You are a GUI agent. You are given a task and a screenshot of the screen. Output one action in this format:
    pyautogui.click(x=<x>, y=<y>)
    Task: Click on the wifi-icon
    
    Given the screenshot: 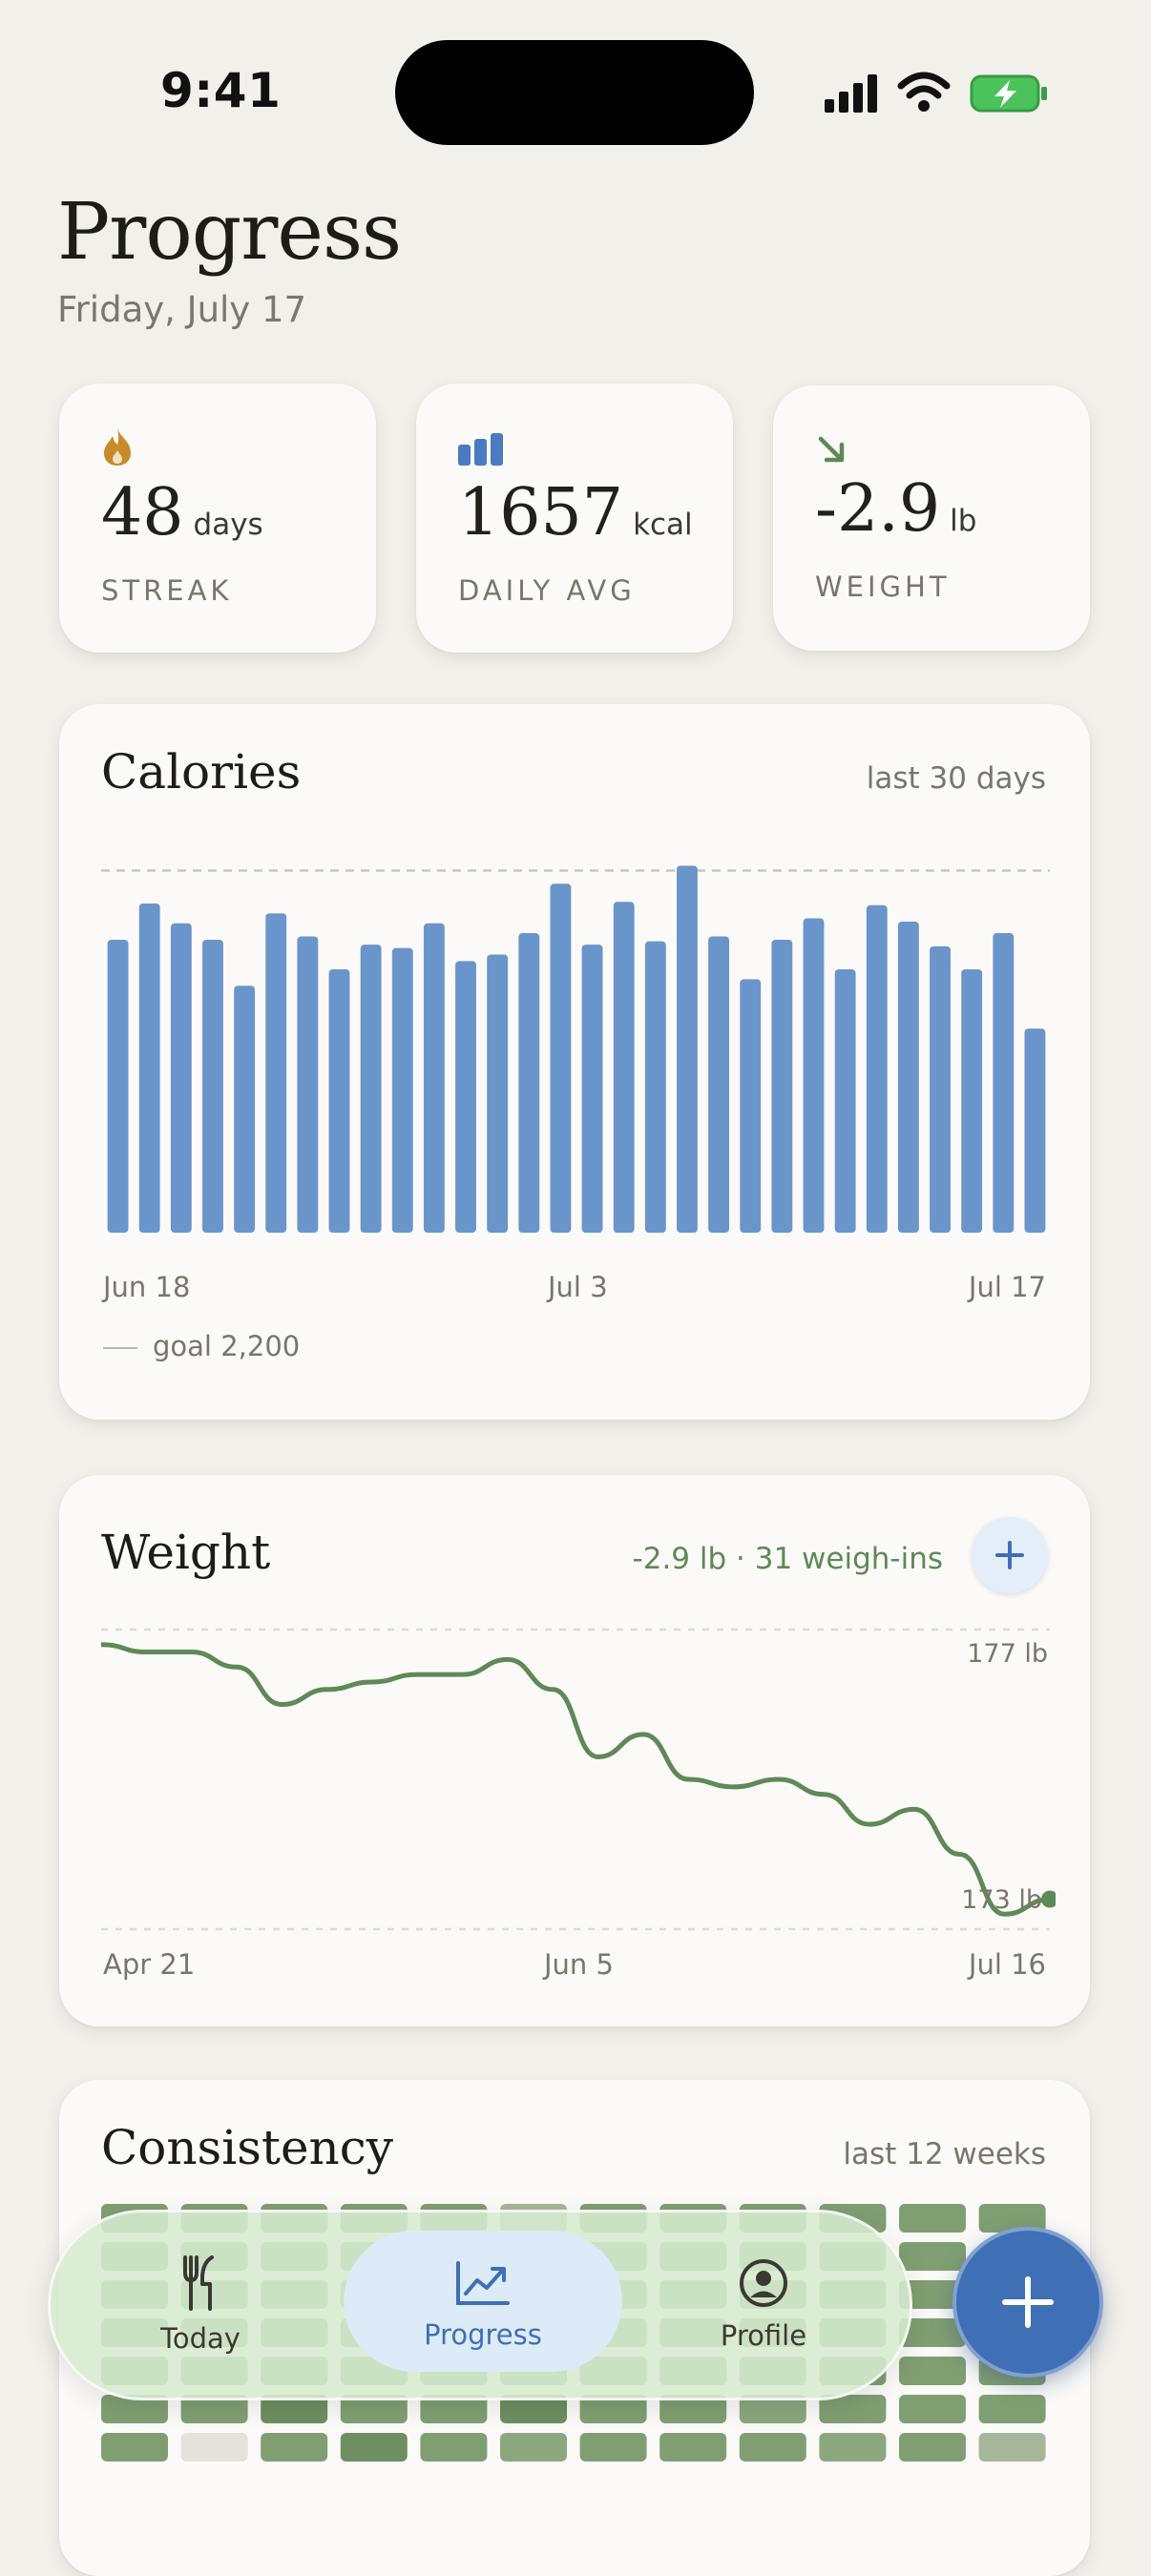 What is the action you would take?
    pyautogui.click(x=924, y=92)
    